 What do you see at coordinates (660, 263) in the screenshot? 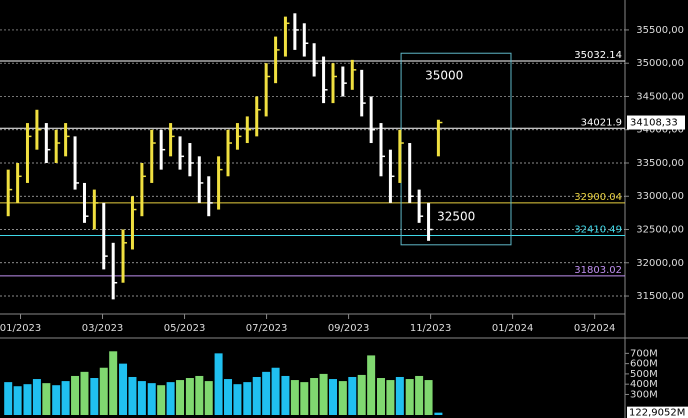
I see `y-tick-label: 32000,00` at bounding box center [660, 263].